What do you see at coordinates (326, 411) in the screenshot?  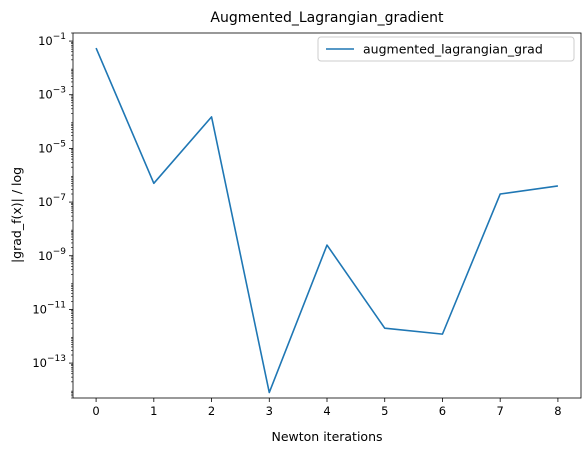 I see `x-tick-label: 4` at bounding box center [326, 411].